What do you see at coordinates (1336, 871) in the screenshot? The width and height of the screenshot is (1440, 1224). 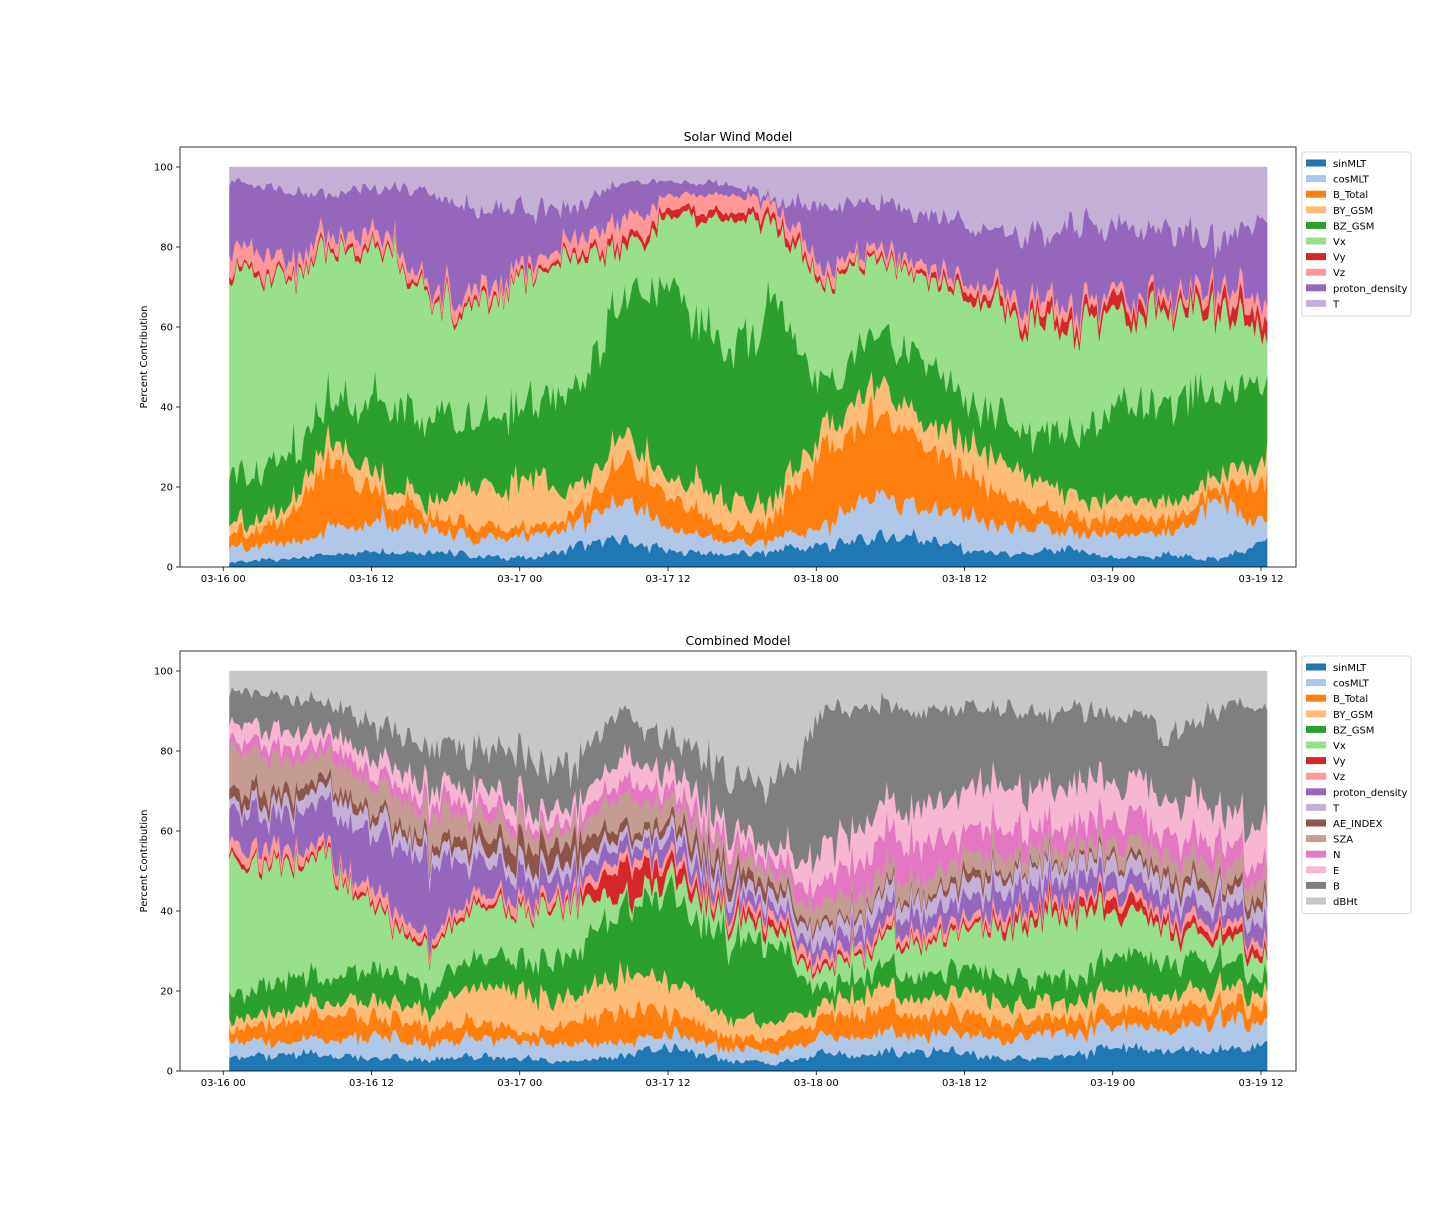 I see `legend-entry: E` at bounding box center [1336, 871].